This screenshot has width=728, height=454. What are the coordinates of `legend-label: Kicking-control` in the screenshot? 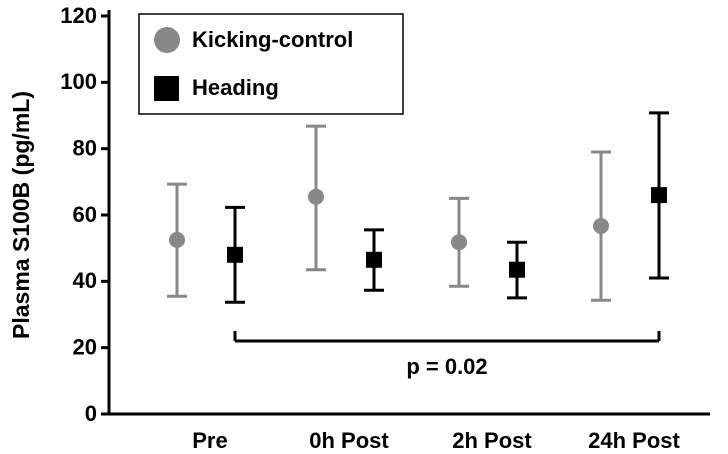 It's located at (272, 39).